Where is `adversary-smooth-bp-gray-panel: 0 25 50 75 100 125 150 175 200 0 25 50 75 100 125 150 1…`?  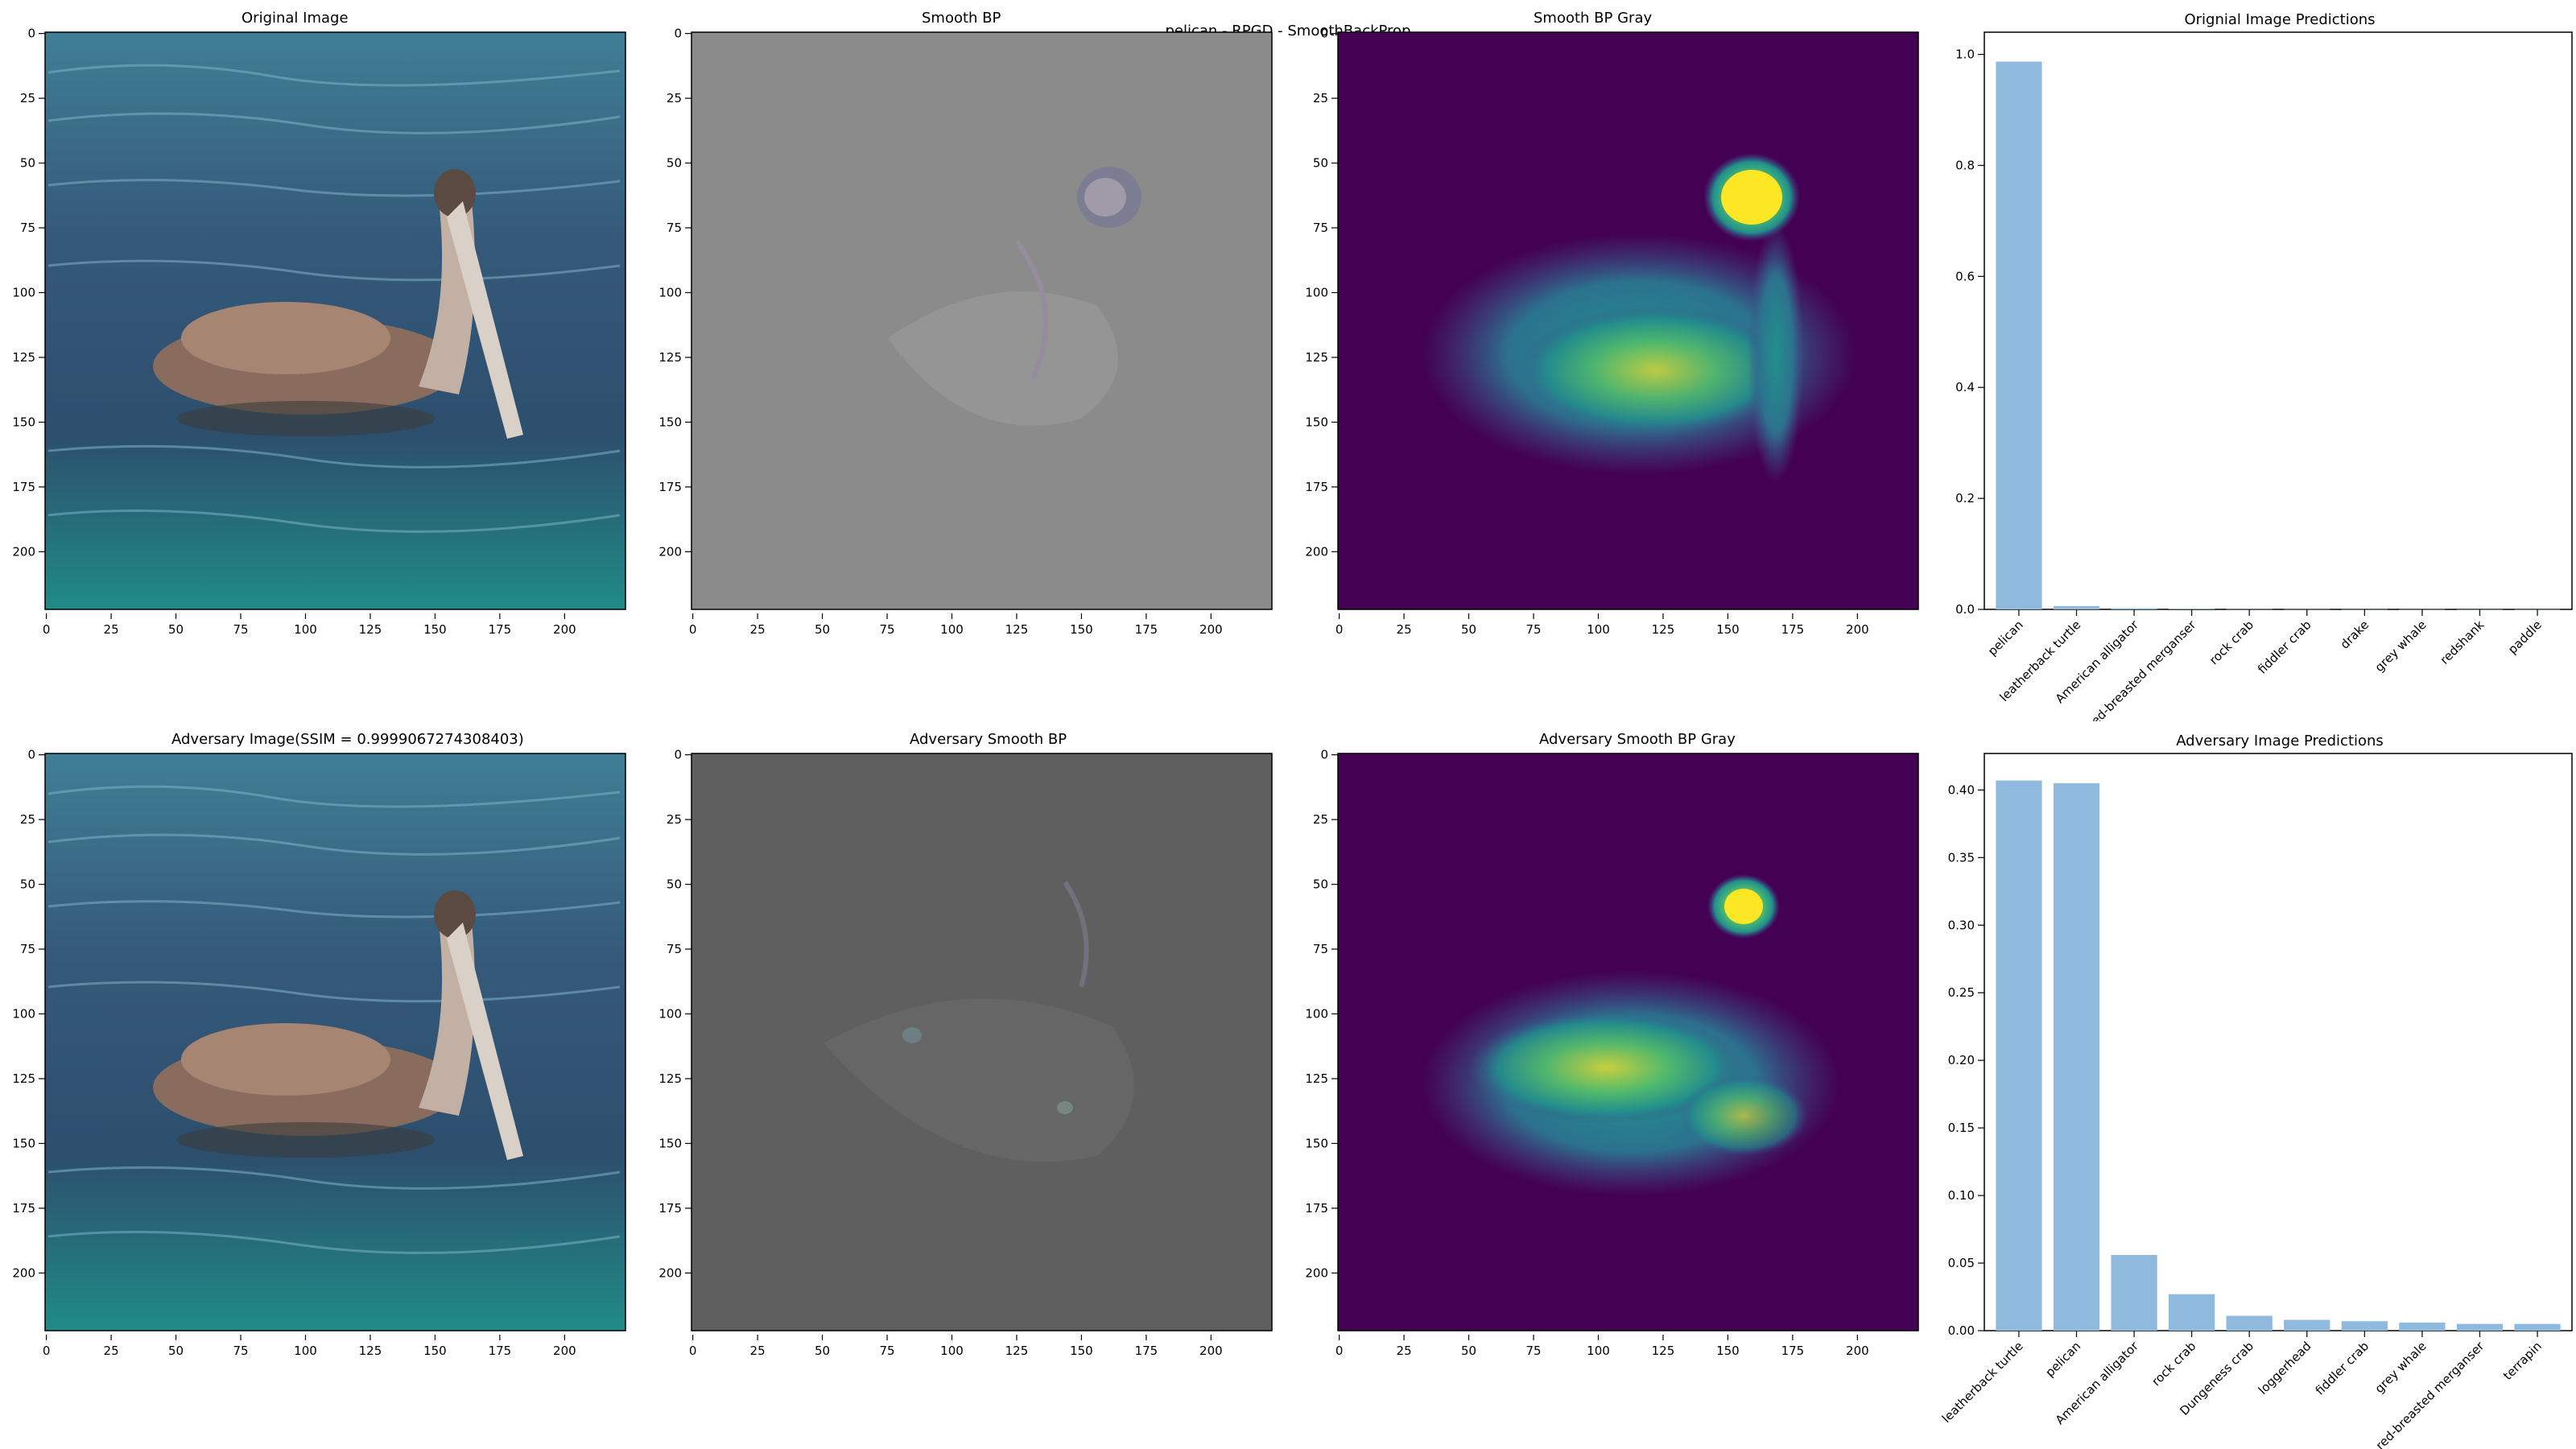
adversary-smooth-bp-gray-panel: 0 25 50 75 100 125 150 175 200 0 25 50 75 100 125 150 1… is located at coordinates (1612, 1053).